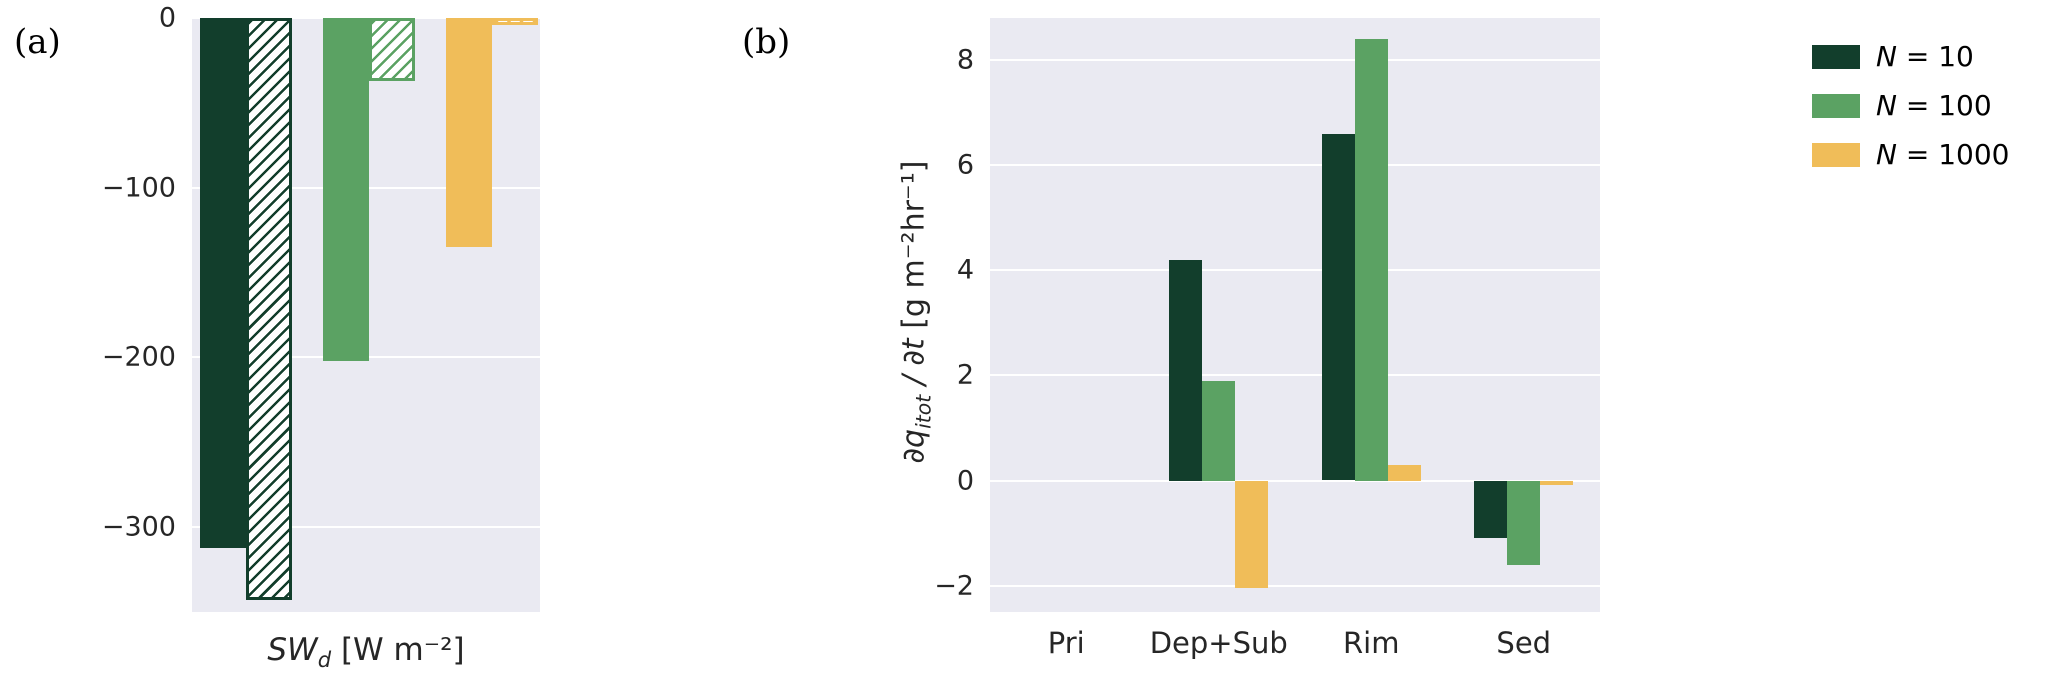  I want to click on y-tick-label: −200, so click(138, 357).